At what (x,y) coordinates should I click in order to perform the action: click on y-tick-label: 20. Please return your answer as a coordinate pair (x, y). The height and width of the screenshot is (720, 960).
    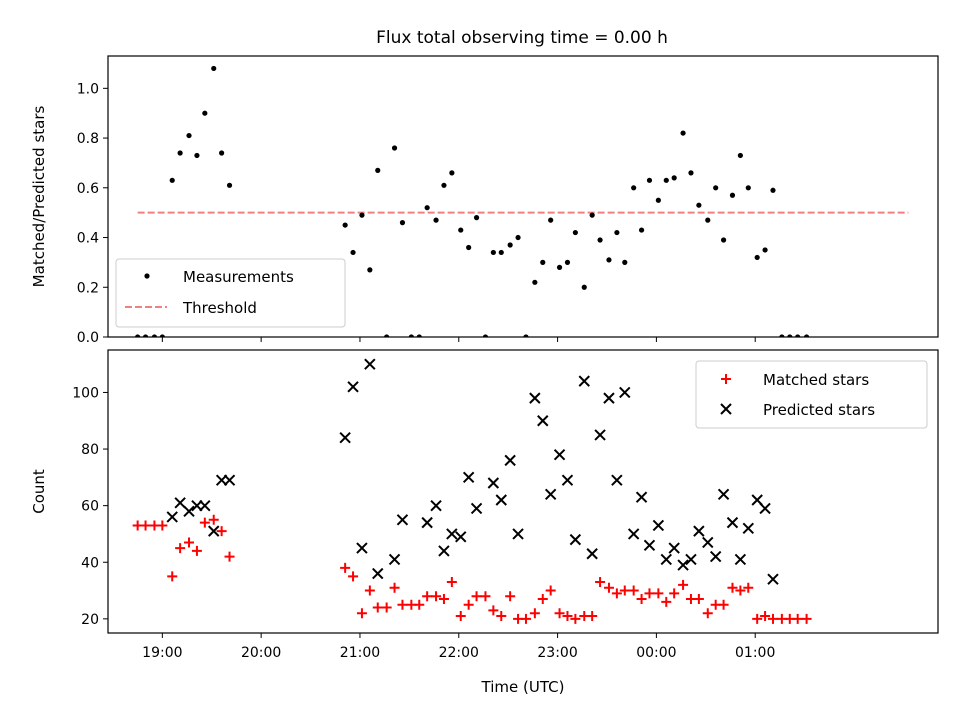
    Looking at the image, I should click on (90, 620).